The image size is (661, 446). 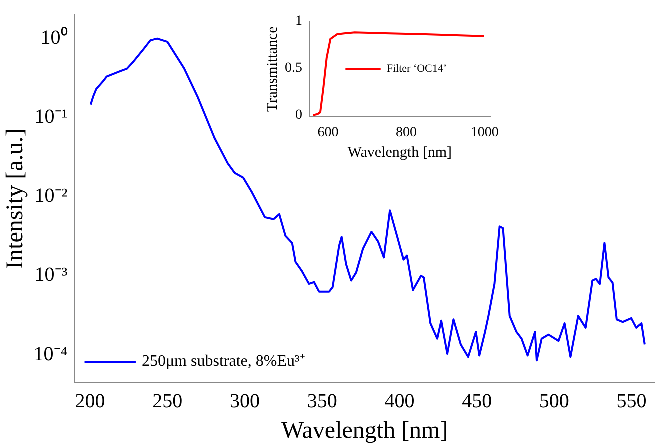 What do you see at coordinates (90, 401) in the screenshot?
I see `x-tick-label: 200` at bounding box center [90, 401].